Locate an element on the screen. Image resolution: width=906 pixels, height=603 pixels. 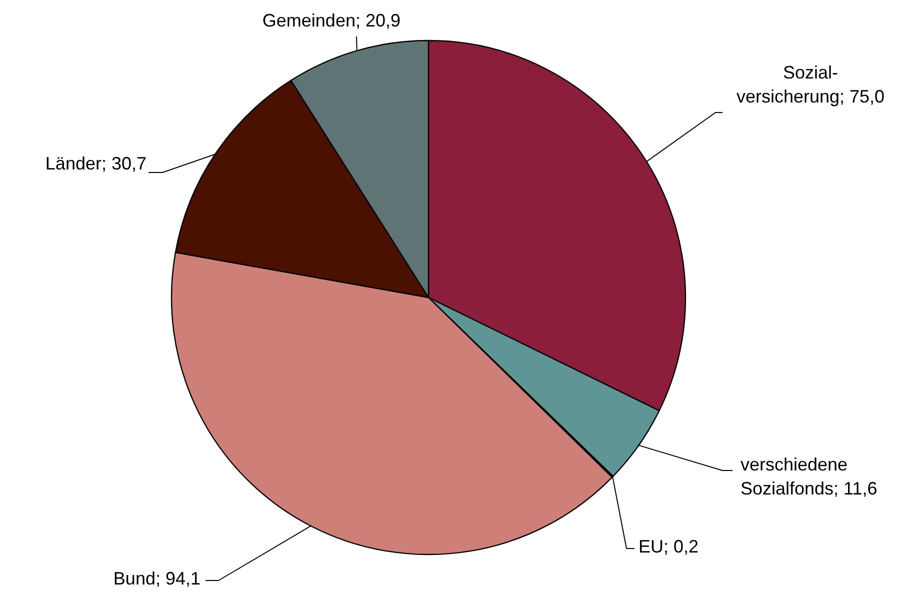
slice-label: Sozial- versicherung; 75,0 is located at coordinates (810, 84).